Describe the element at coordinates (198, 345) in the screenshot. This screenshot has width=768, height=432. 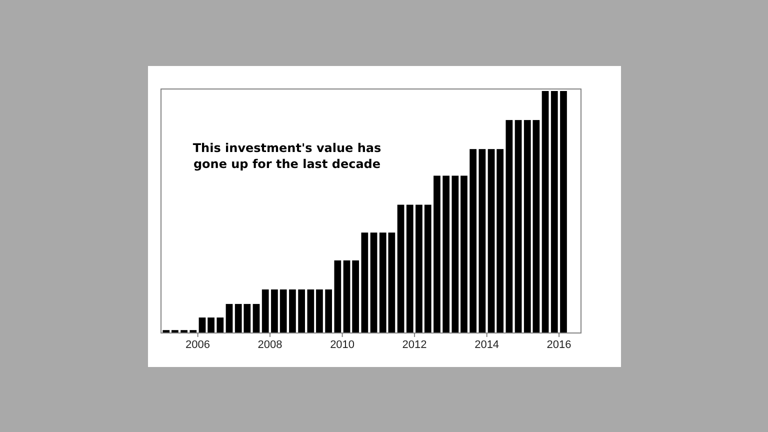
I see `x-tick-label: 2006` at that location.